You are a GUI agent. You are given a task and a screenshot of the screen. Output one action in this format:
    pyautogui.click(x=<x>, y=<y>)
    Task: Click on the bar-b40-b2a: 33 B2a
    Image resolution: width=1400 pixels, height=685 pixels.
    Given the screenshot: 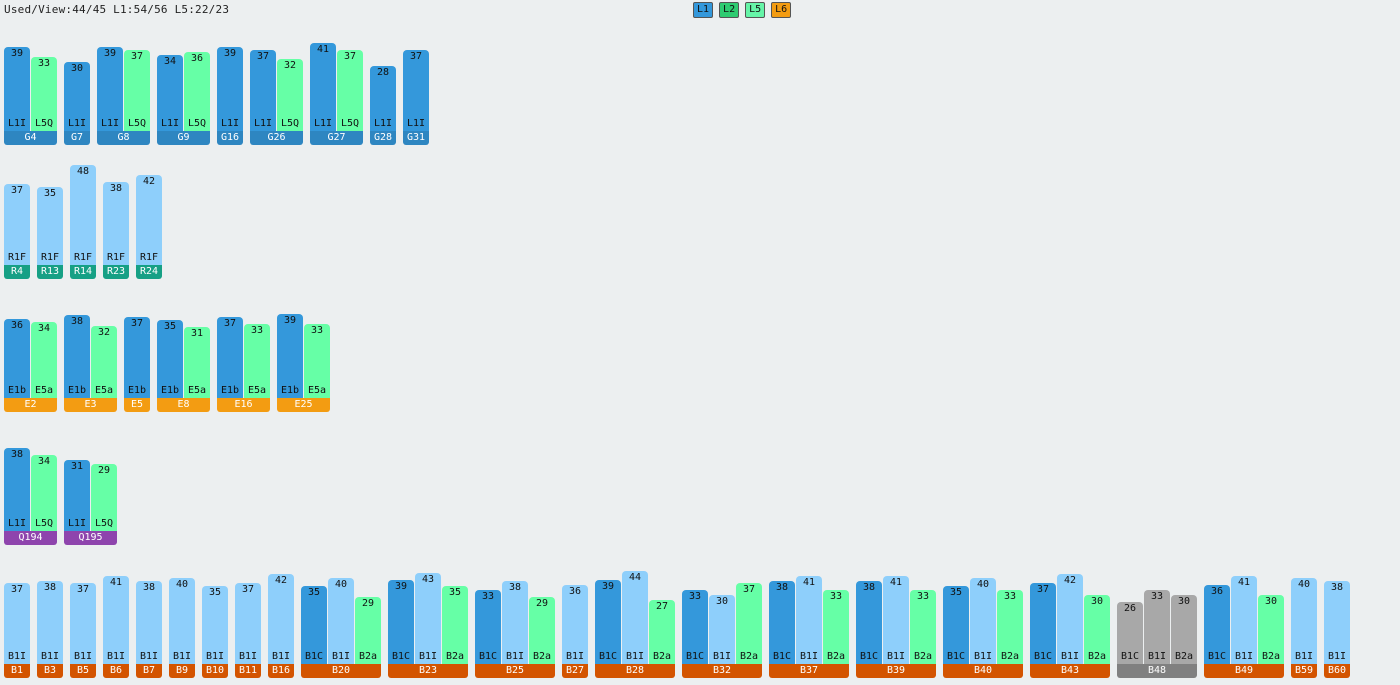 What is the action you would take?
    pyautogui.click(x=1010, y=627)
    